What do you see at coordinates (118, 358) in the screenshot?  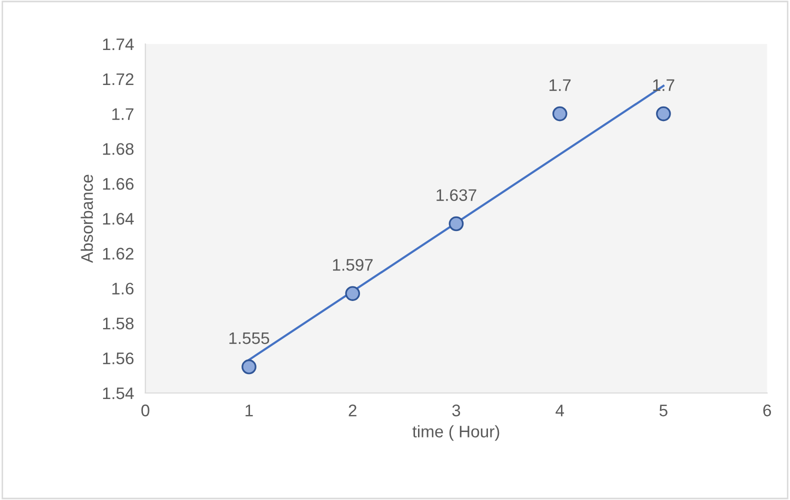 I see `y-tick-label: 1.56` at bounding box center [118, 358].